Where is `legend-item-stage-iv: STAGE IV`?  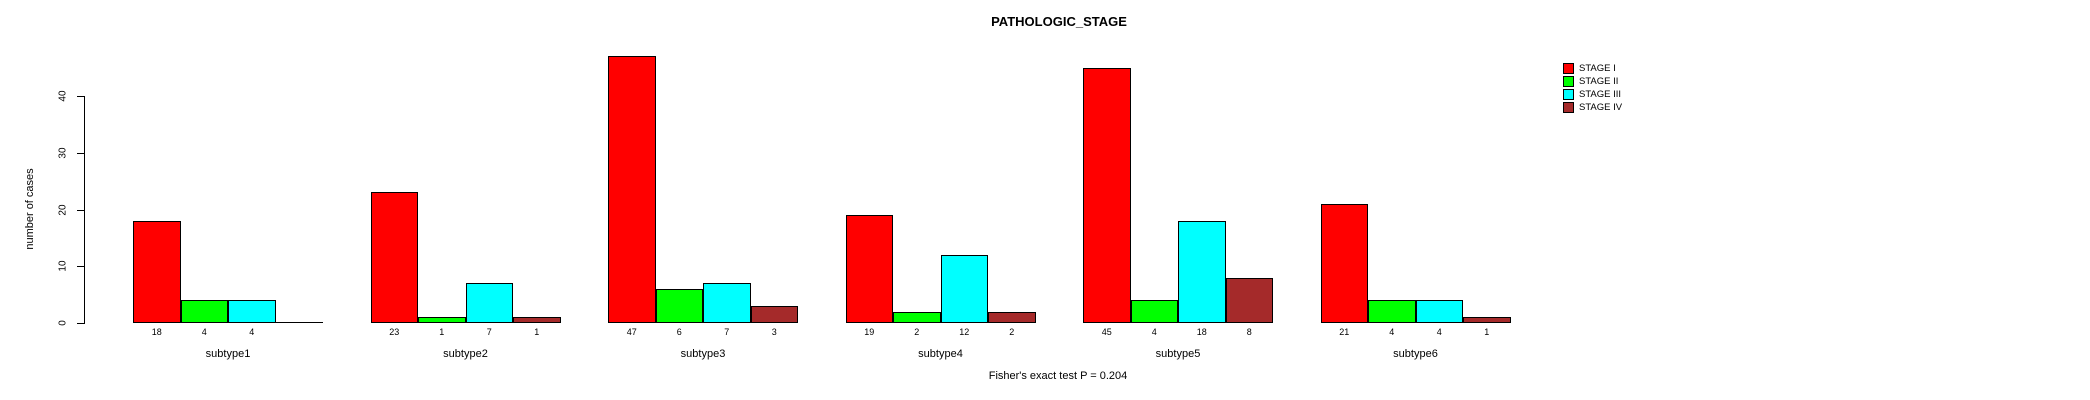
legend-item-stage-iv: STAGE IV is located at coordinates (1592, 107).